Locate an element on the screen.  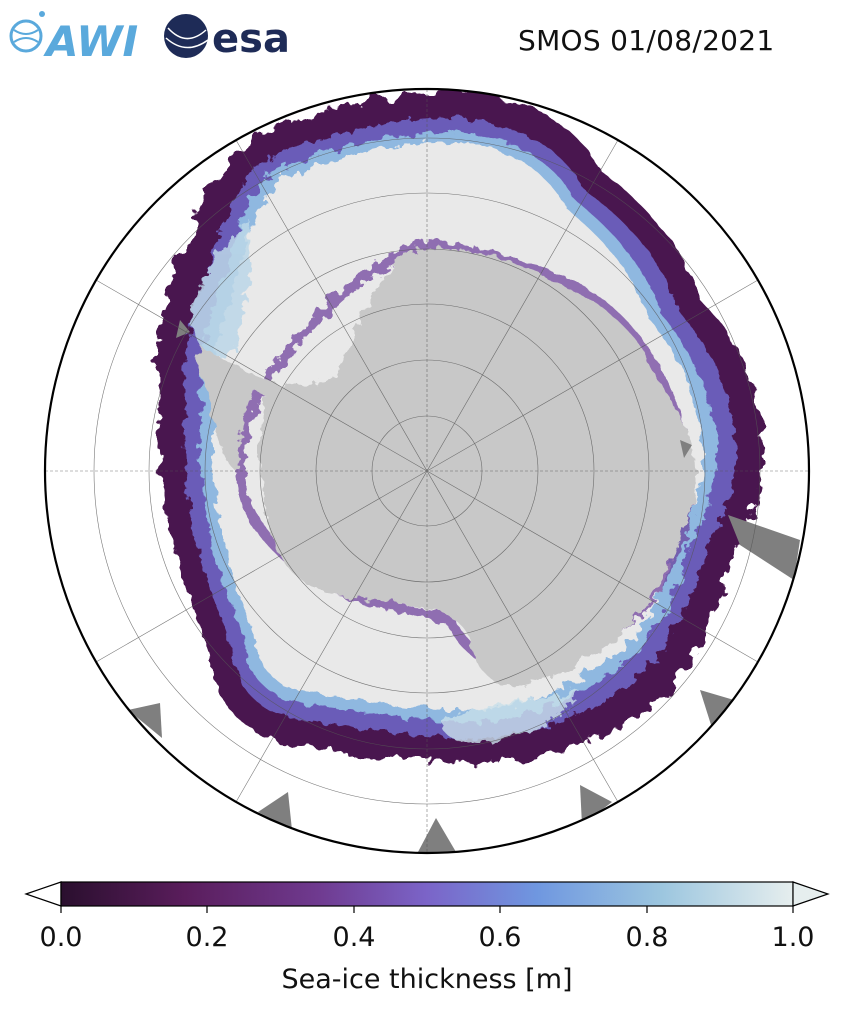
awi-logo-text: AWI is located at coordinates (90, 40).